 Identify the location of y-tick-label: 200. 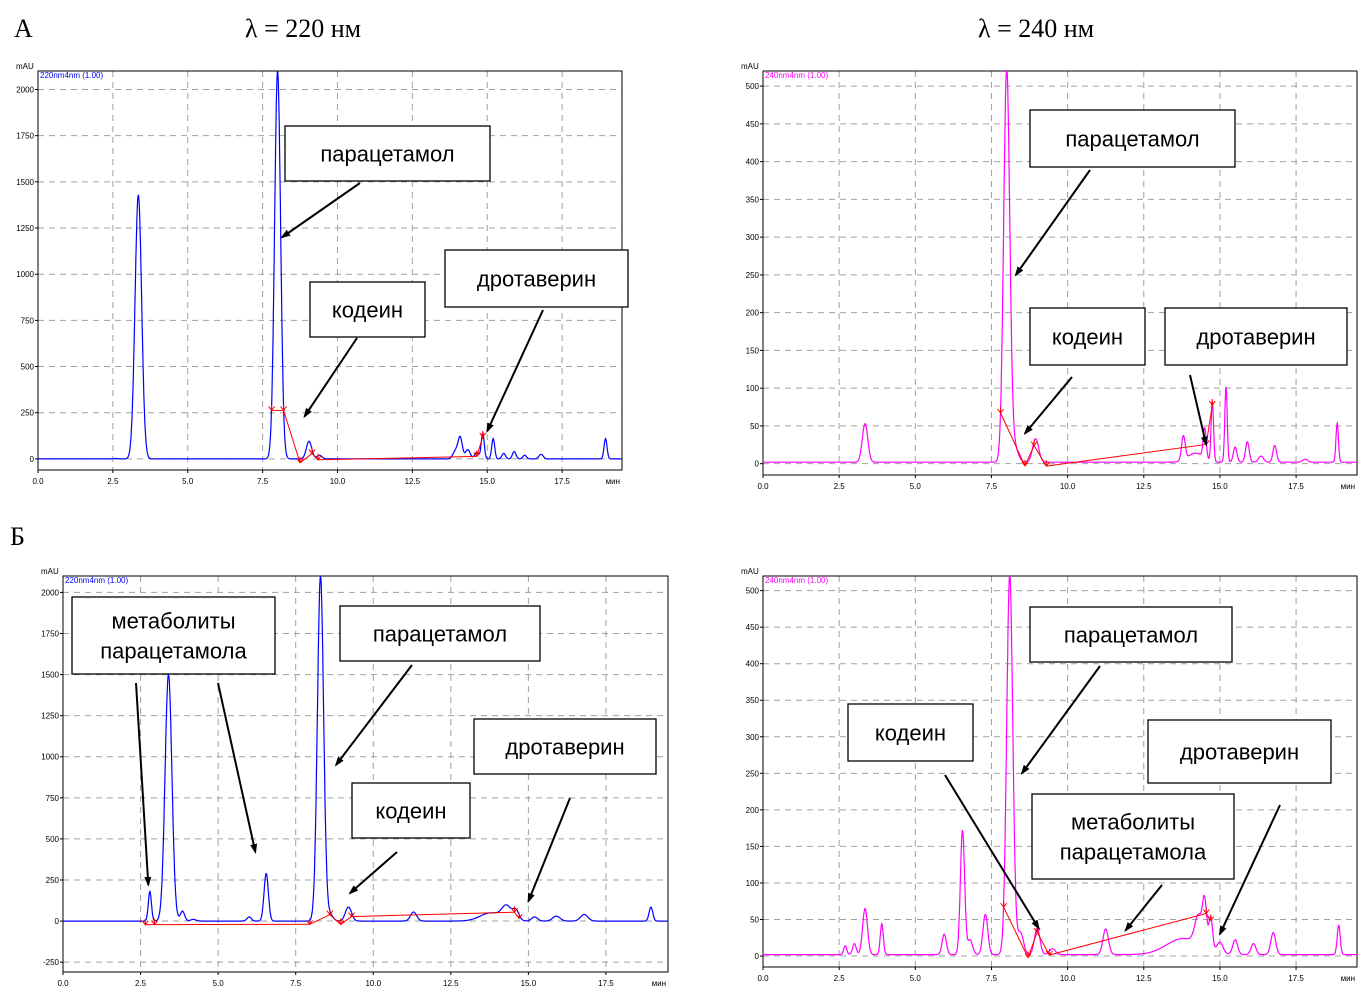
(753, 313).